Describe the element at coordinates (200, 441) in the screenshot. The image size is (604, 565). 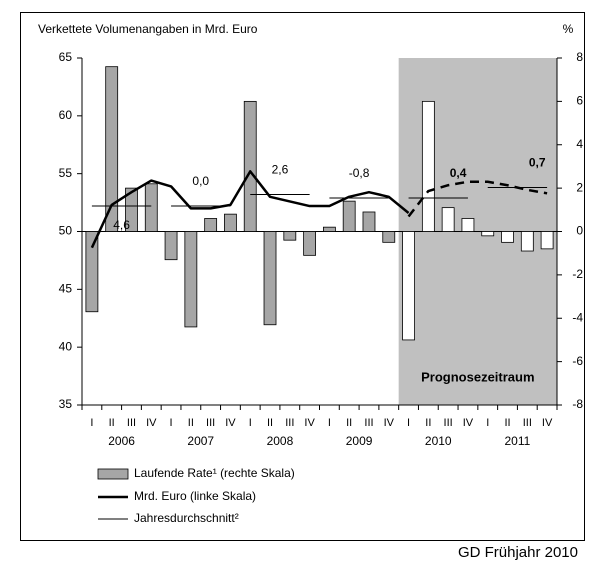
I see `year-label: 2007` at that location.